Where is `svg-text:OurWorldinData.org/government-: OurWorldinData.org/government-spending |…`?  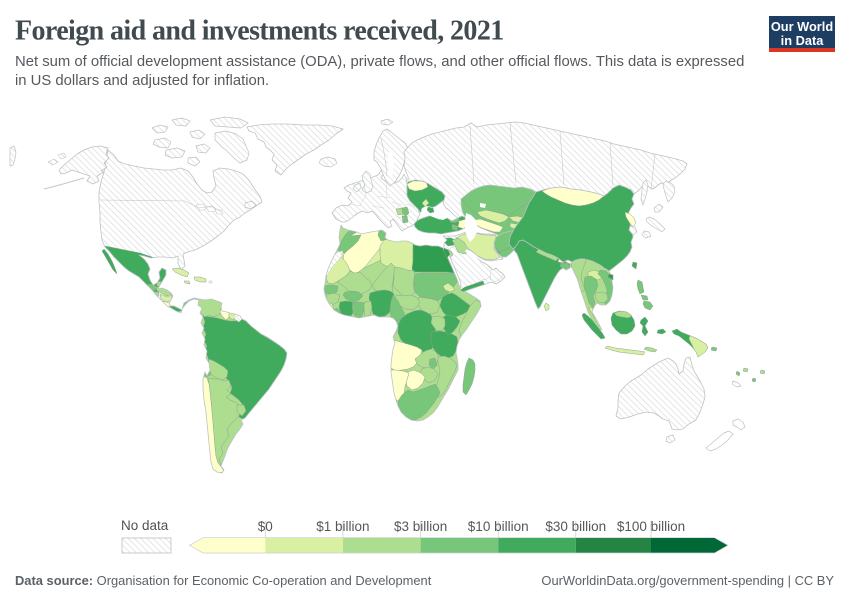
svg-text:OurWorldinData.org/government-: OurWorldinData.org/government-spending |… is located at coordinates (687, 580).